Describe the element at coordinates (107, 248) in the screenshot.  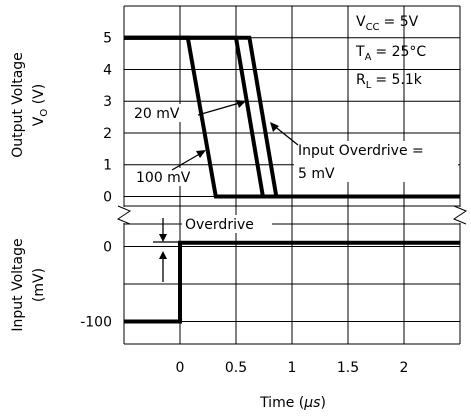
I see `input-ytick-label: 0` at that location.